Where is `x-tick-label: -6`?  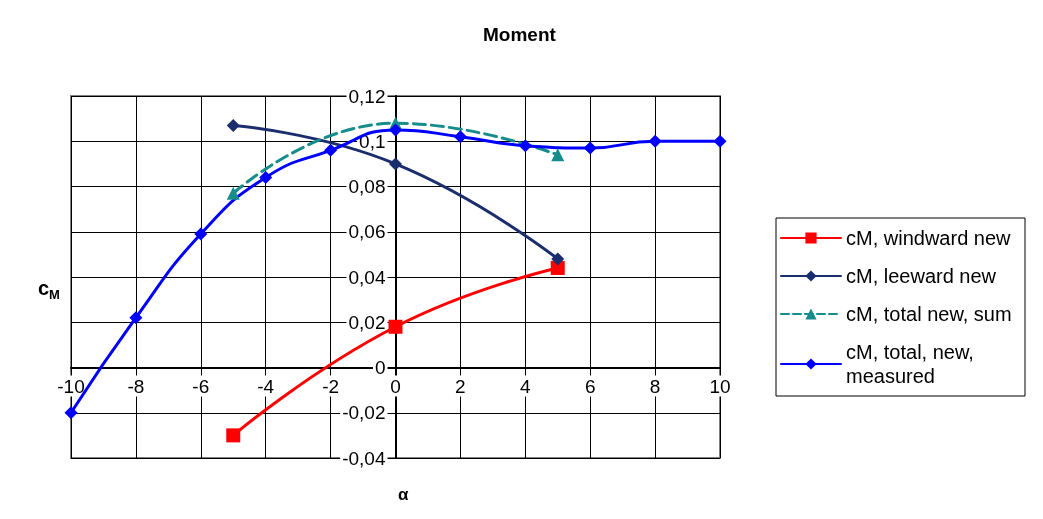
x-tick-label: -6 is located at coordinates (201, 386).